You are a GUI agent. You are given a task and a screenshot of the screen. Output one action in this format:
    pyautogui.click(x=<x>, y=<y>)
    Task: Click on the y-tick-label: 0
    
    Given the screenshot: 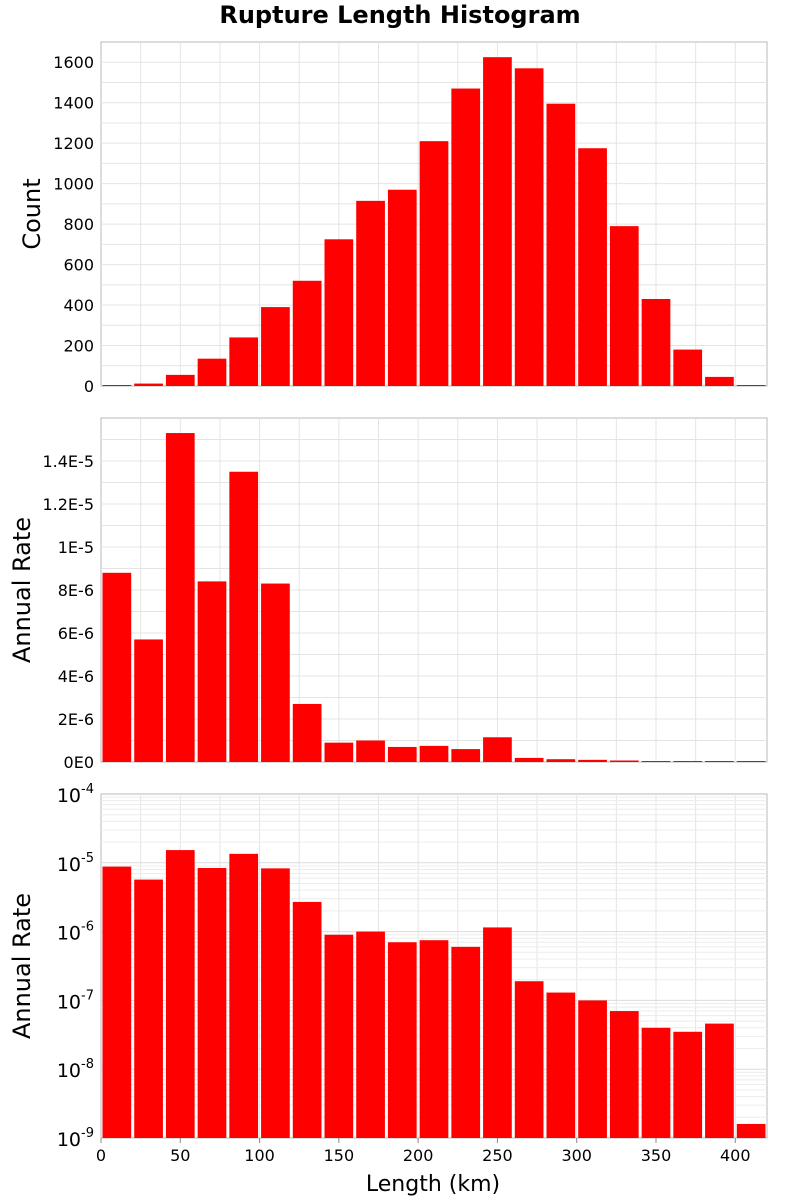 What is the action you would take?
    pyautogui.click(x=89, y=386)
    